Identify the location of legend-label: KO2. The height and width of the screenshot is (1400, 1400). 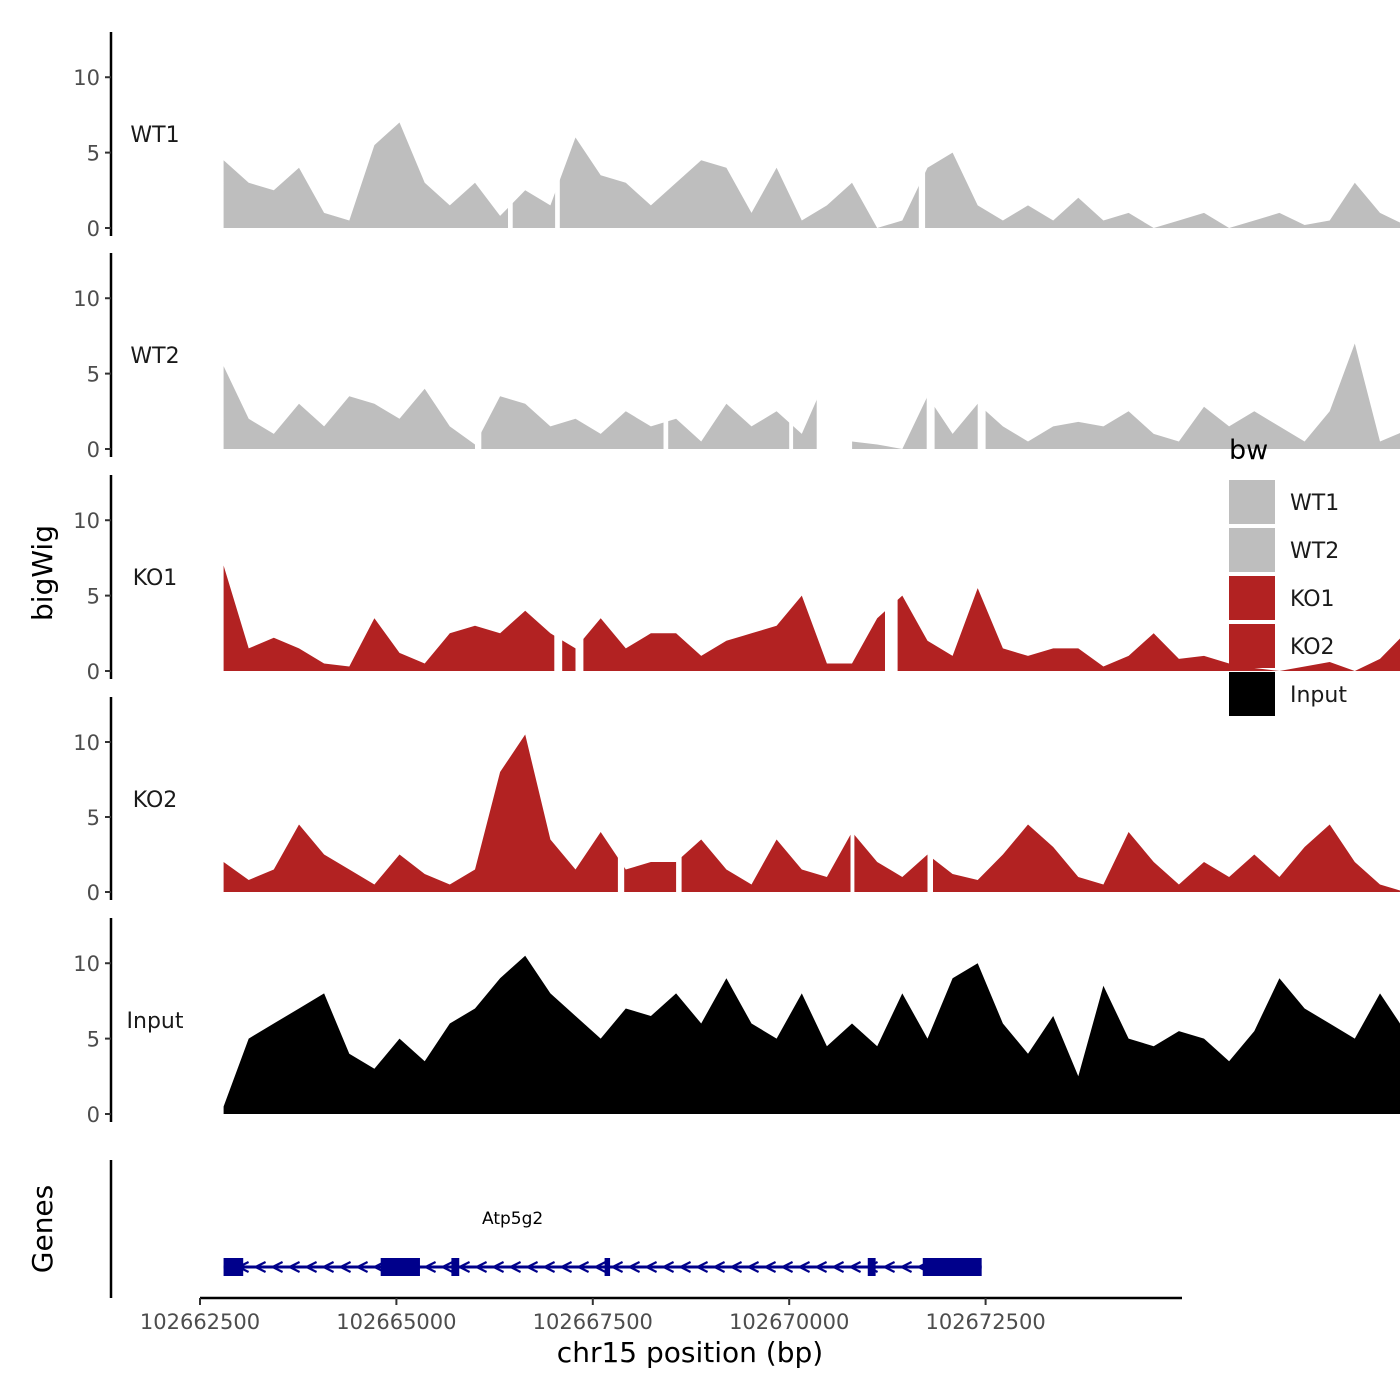
(1312, 647).